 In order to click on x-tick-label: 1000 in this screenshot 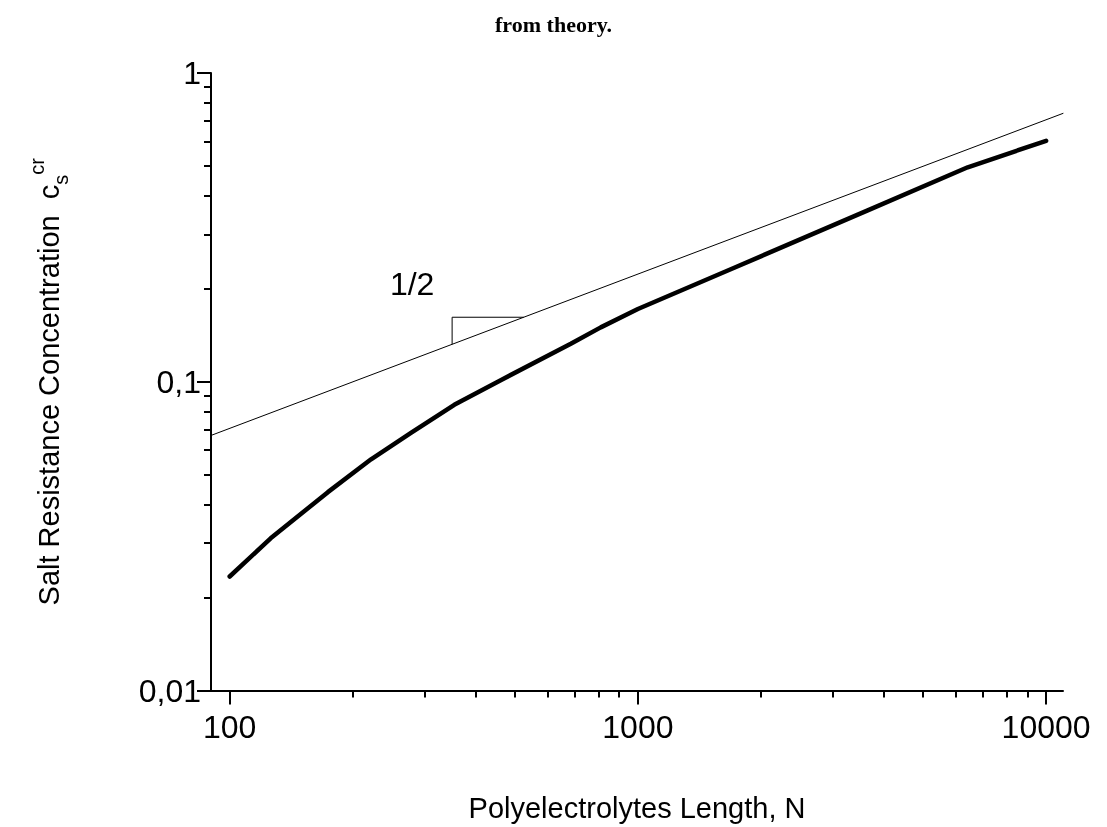, I will do `click(638, 726)`.